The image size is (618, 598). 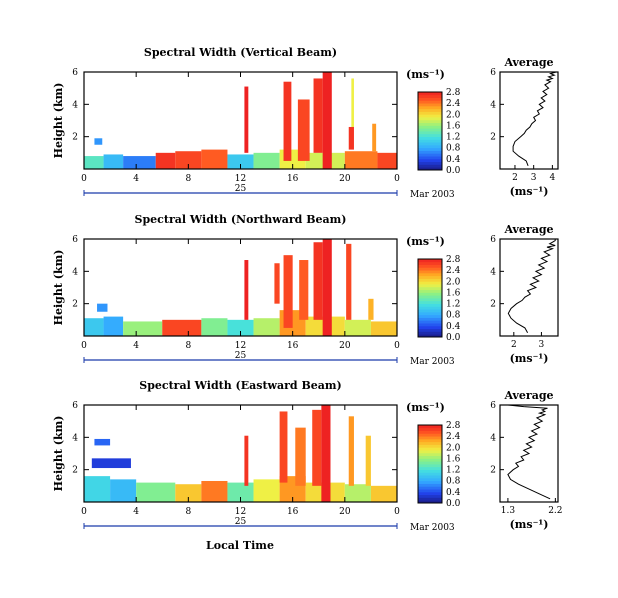 I want to click on colorbar-frame, so click(x=430, y=131).